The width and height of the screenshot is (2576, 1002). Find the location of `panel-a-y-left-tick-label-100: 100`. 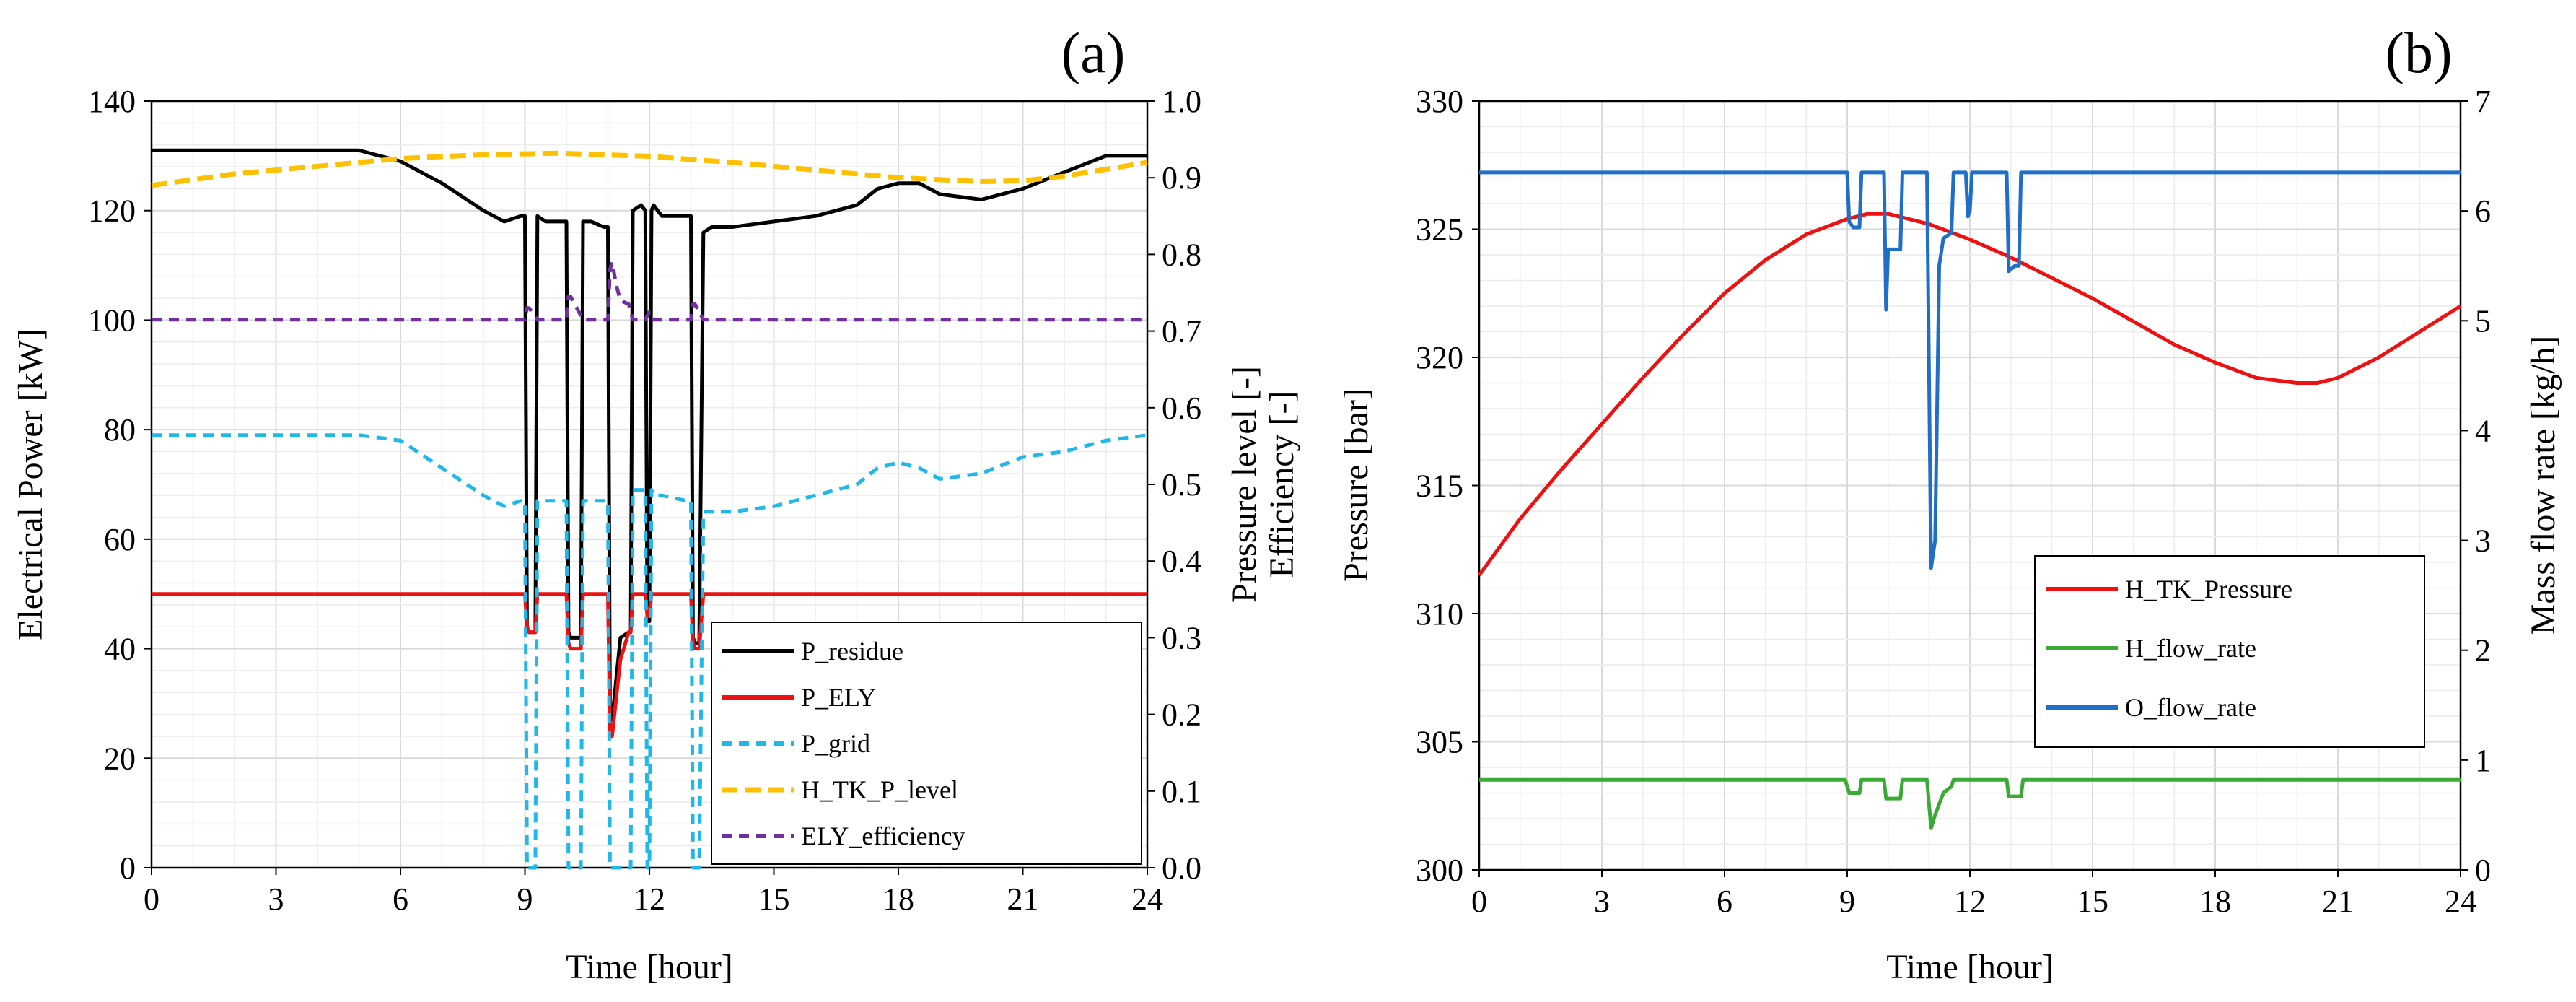

panel-a-y-left-tick-label-100: 100 is located at coordinates (112, 320).